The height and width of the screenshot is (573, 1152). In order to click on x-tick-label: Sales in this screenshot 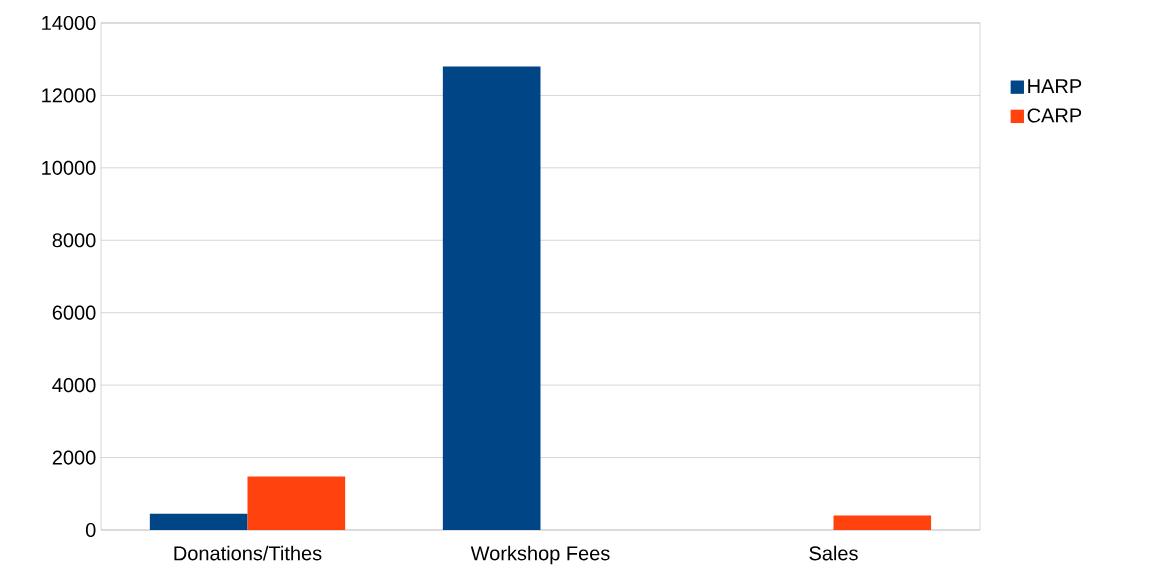, I will do `click(833, 553)`.